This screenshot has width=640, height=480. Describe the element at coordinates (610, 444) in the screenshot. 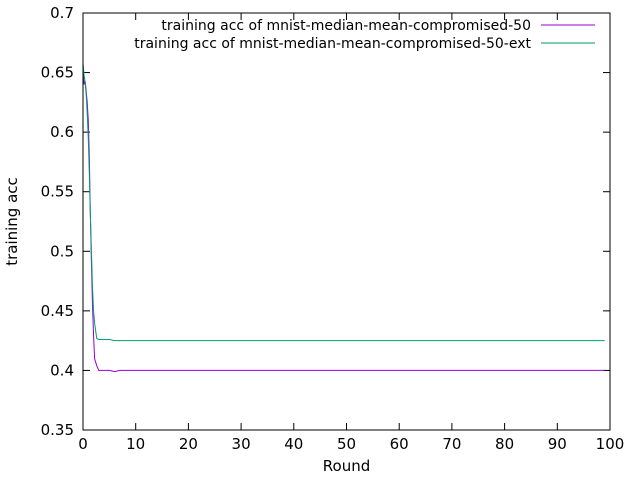

I see `x-tick-label: 100` at that location.